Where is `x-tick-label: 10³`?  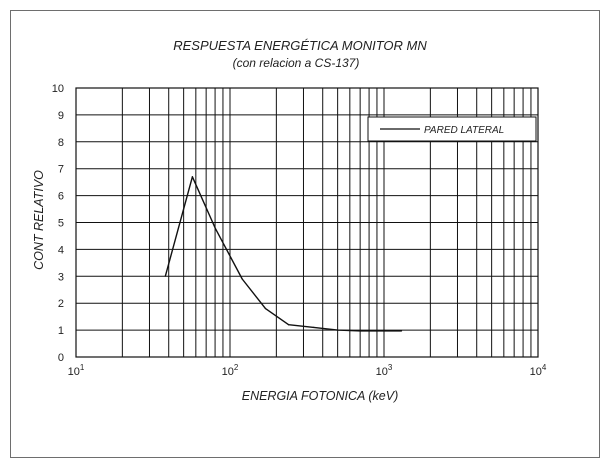
x-tick-label: 10³ is located at coordinates (384, 370).